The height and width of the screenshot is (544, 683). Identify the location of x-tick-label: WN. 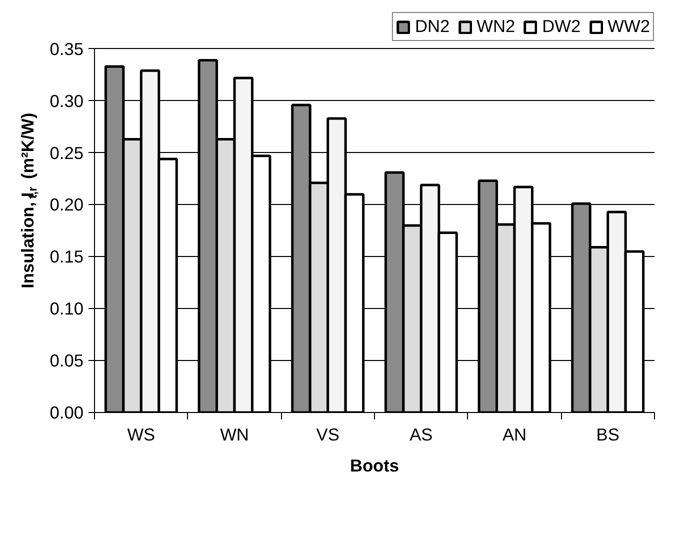
(234, 434).